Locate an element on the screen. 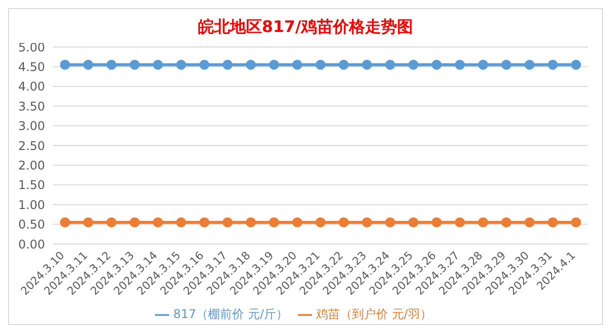  y-tick-label: 1.50 is located at coordinates (31, 185).